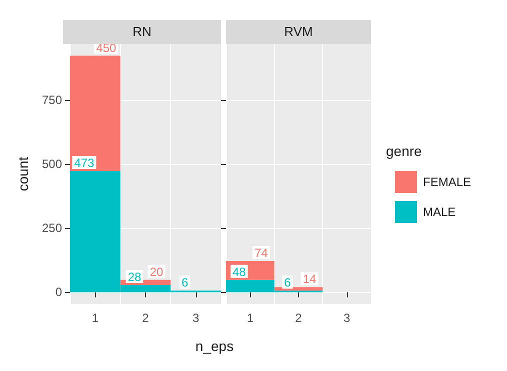 Image resolution: width=507 pixels, height=371 pixels. Describe the element at coordinates (214, 346) in the screenshot. I see `x-axis-title: n_eps` at that location.